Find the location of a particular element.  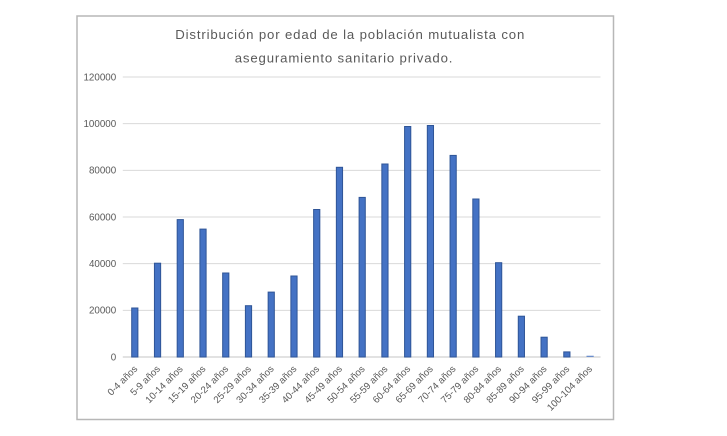

svg-text: 60000 is located at coordinates (103, 217).